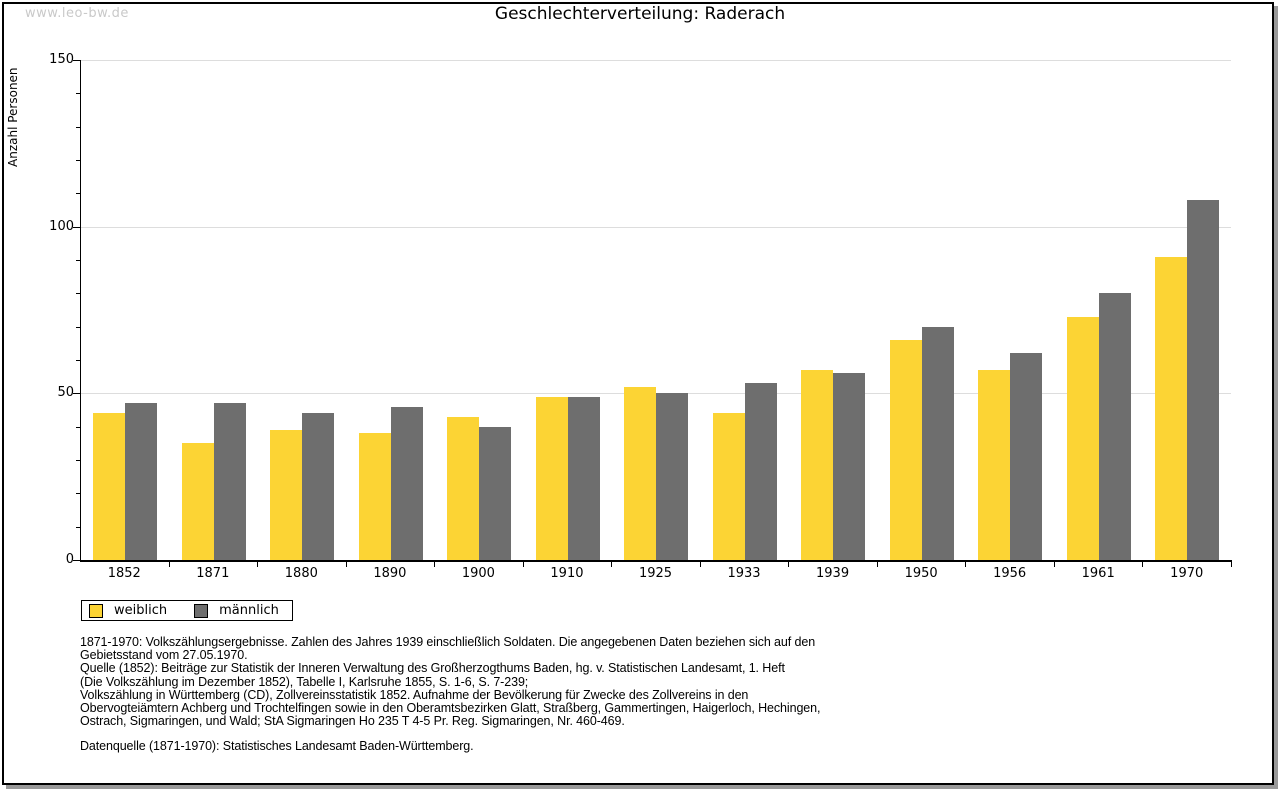  What do you see at coordinates (164, 655) in the screenshot?
I see `footnote-line: Gebietsstand vom 27.05.1970.` at bounding box center [164, 655].